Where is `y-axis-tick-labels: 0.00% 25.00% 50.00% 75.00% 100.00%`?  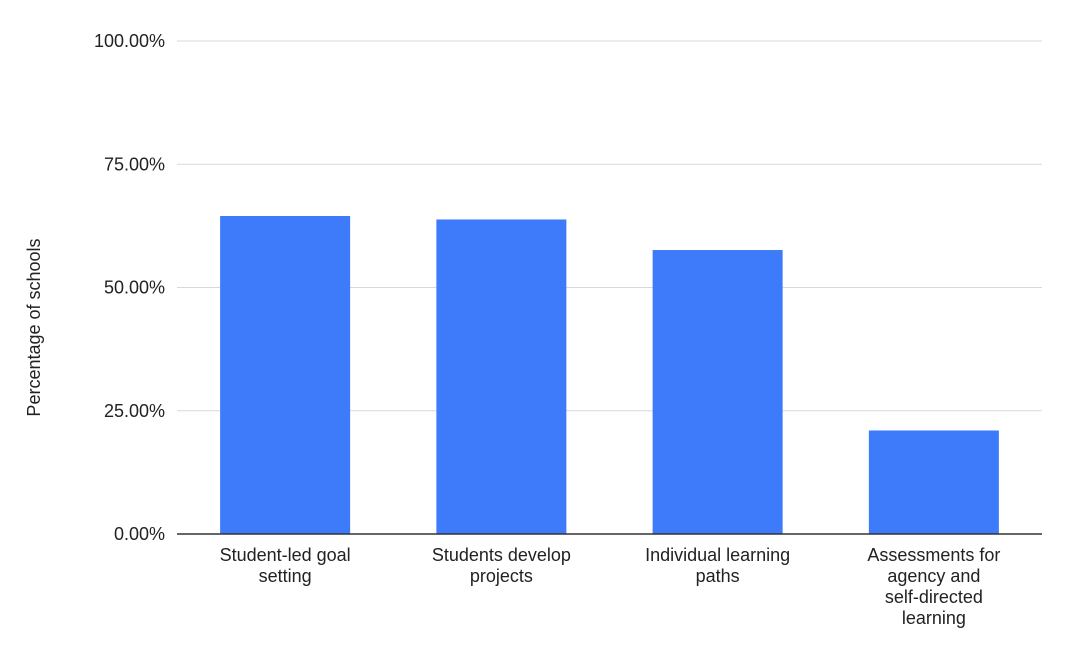 y-axis-tick-labels: 0.00% 25.00% 50.00% 75.00% 100.00% is located at coordinates (129, 287).